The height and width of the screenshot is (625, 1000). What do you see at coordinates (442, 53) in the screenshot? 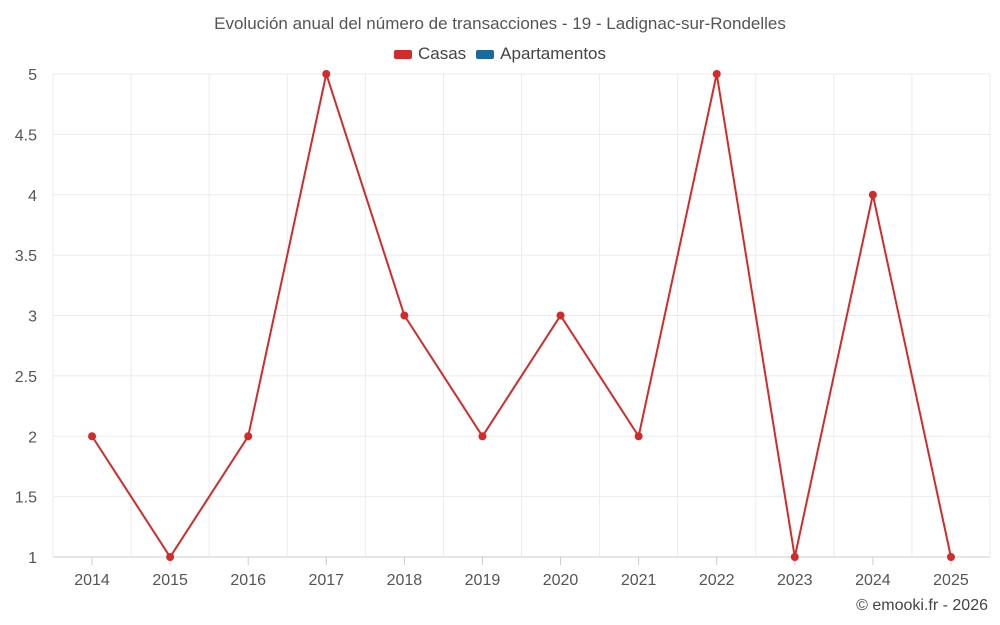
I see `legend-label-casas: Casas` at bounding box center [442, 53].